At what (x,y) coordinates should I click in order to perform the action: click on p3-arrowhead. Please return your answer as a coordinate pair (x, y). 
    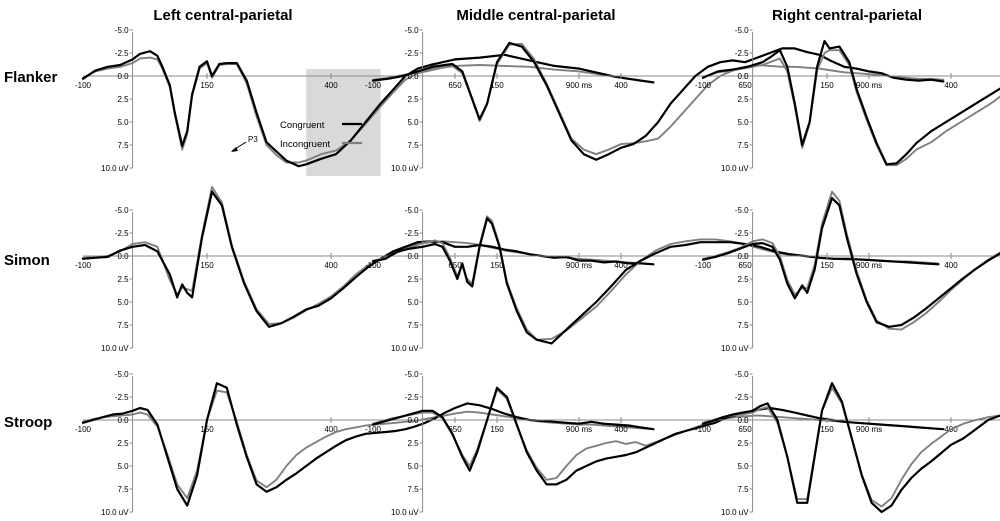
    Looking at the image, I should click on (234, 149).